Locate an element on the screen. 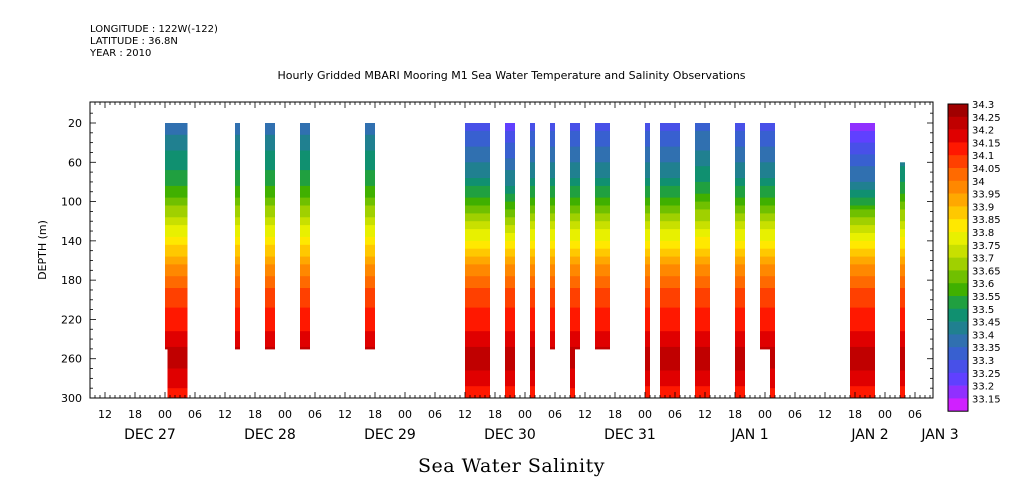  x-tick-label: 12 is located at coordinates (825, 414).